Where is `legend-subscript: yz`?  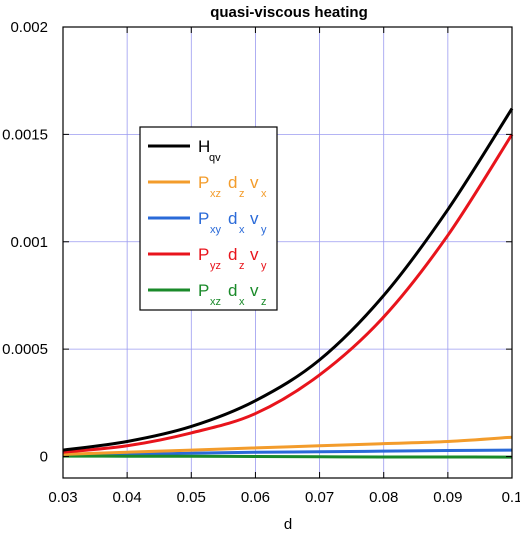
legend-subscript: yz is located at coordinates (215, 266).